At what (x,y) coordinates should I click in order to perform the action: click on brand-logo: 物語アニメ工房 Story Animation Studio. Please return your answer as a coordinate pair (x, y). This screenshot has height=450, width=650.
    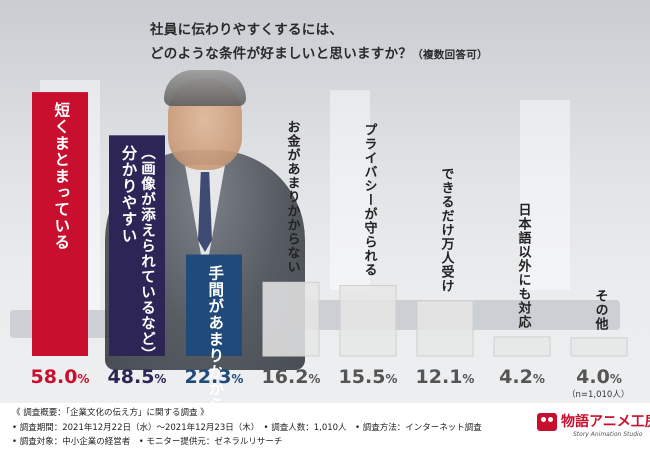
    Looking at the image, I should click on (593, 426).